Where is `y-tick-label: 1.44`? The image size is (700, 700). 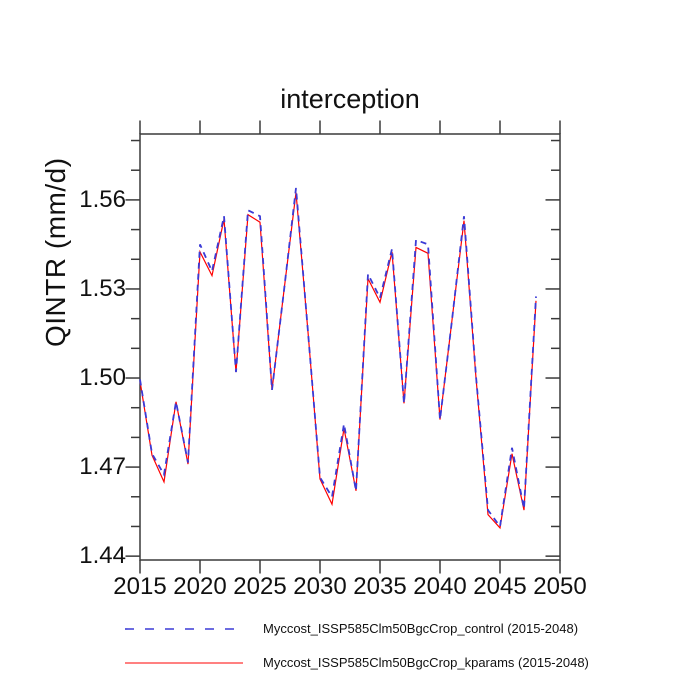
y-tick-label: 1.44 is located at coordinates (102, 556).